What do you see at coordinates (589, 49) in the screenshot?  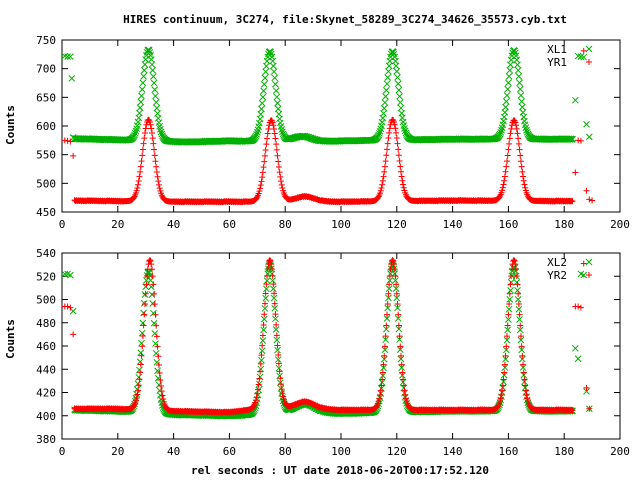 I see `legend-marker` at bounding box center [589, 49].